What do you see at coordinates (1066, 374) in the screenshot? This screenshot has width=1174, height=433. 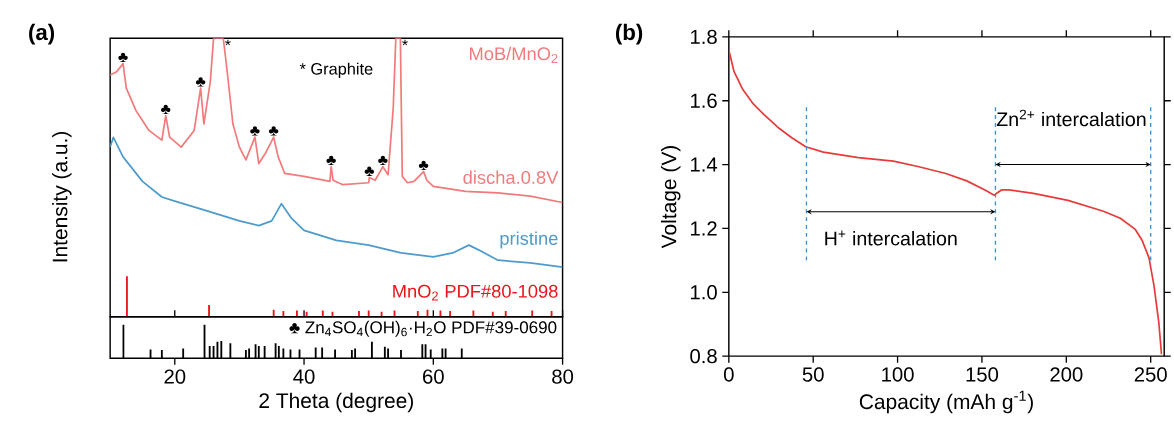 I see `x-tick-label: 200` at bounding box center [1066, 374].